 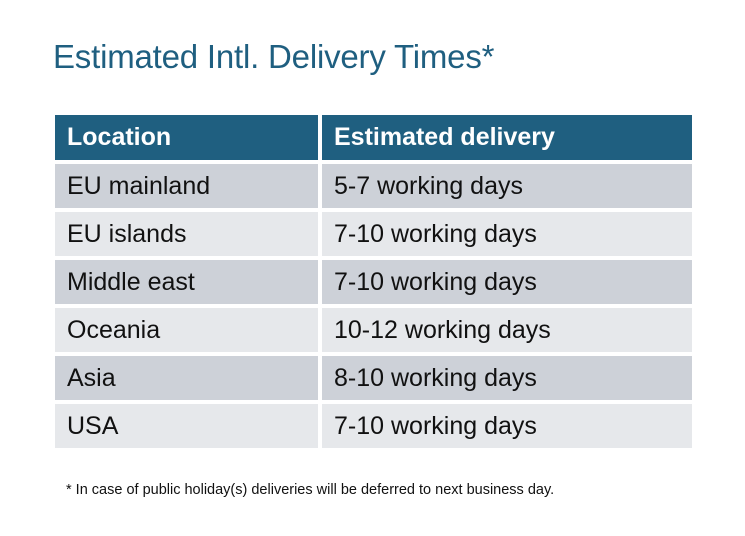 I want to click on location-cell: Asia, so click(x=186, y=378).